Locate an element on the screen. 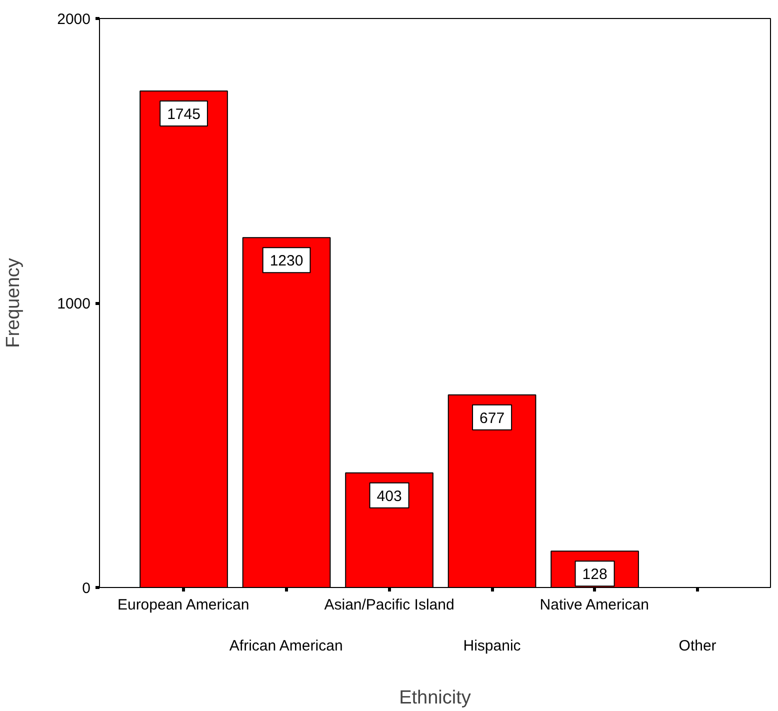 The image size is (778, 711). x-axis-title: Ethnicity is located at coordinates (435, 697).